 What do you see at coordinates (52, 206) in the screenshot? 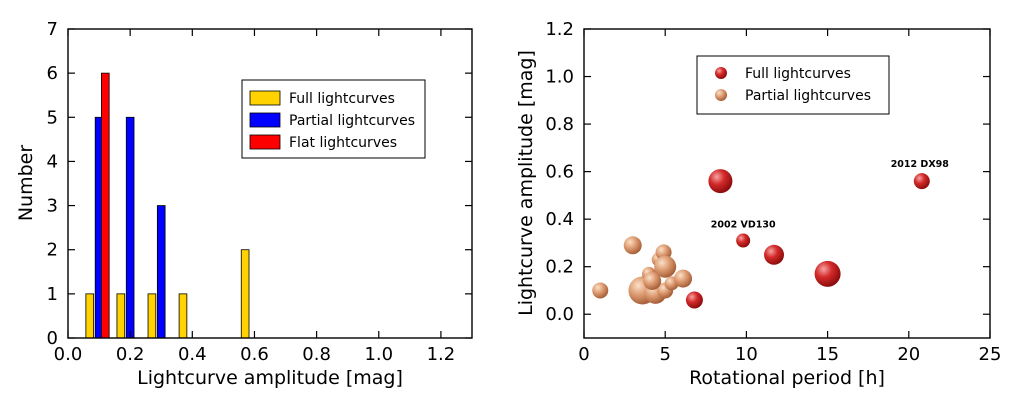
I see `histogram-y-tick-label: 3` at bounding box center [52, 206].